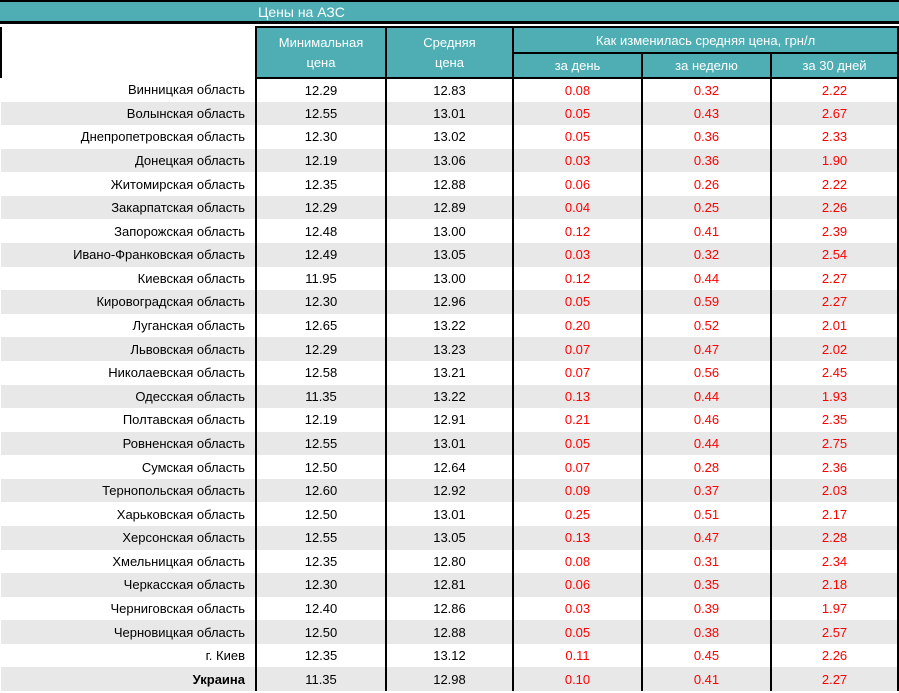 The width and height of the screenshot is (899, 693). What do you see at coordinates (321, 490) in the screenshot?
I see `min-price-value: 12.60` at bounding box center [321, 490].